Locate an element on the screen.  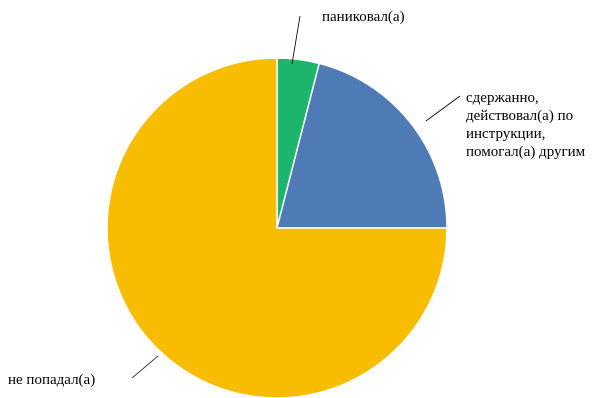
slice-label-line: не попадал(а) is located at coordinates (51, 380).